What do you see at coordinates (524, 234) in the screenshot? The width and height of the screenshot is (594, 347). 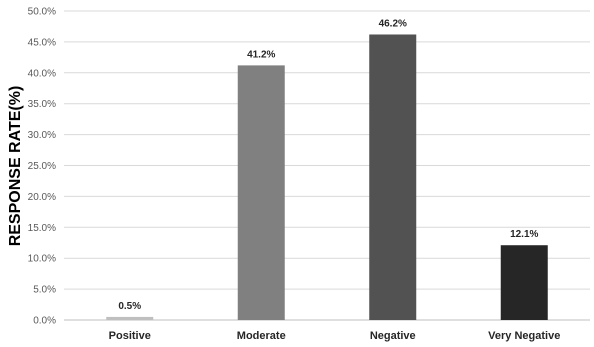 I see `data-label: 12.1%` at bounding box center [524, 234].